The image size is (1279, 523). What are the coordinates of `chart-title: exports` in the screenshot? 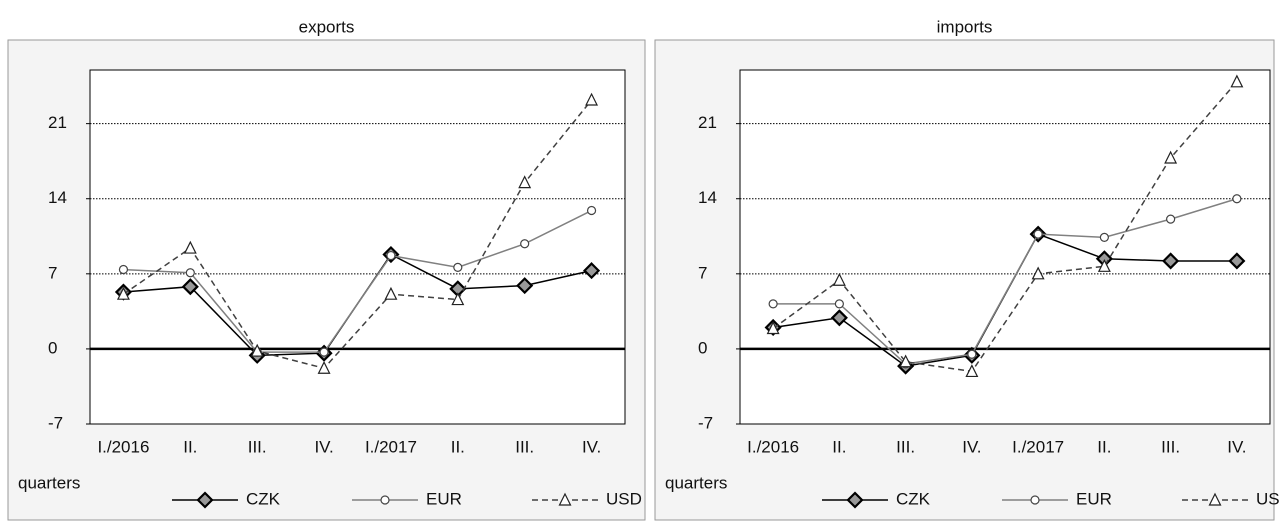 It's located at (327, 26).